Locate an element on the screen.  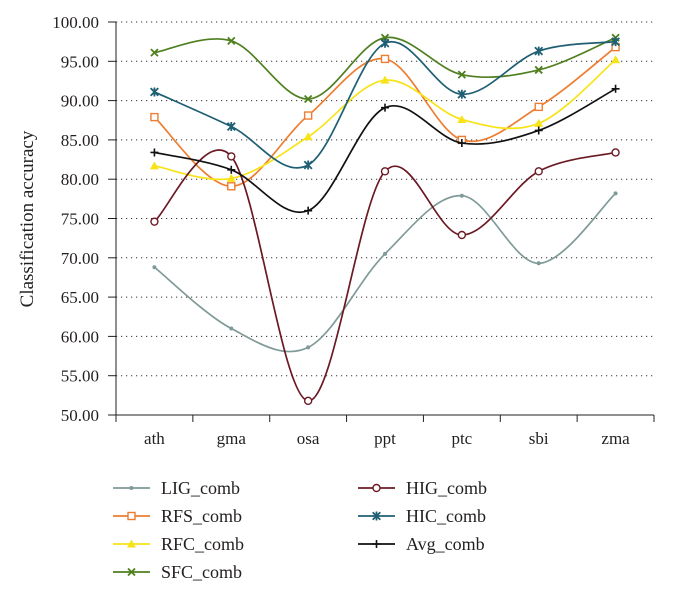
data-point-avg-comb-ppt is located at coordinates (385, 107).